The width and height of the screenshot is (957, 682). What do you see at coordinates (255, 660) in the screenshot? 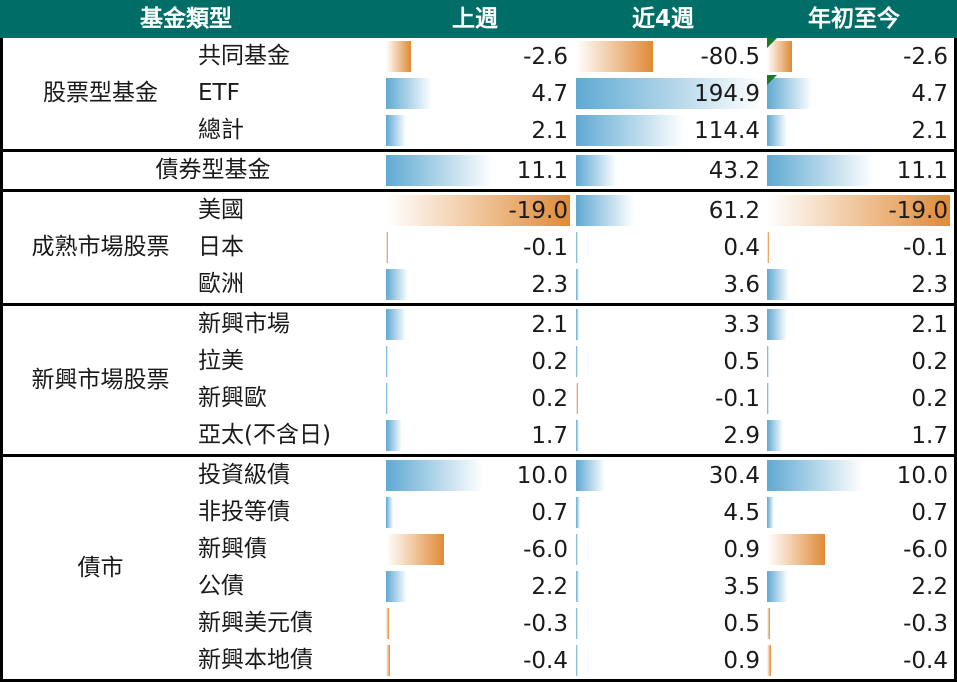
I see `row-label: 新興本地債` at bounding box center [255, 660].